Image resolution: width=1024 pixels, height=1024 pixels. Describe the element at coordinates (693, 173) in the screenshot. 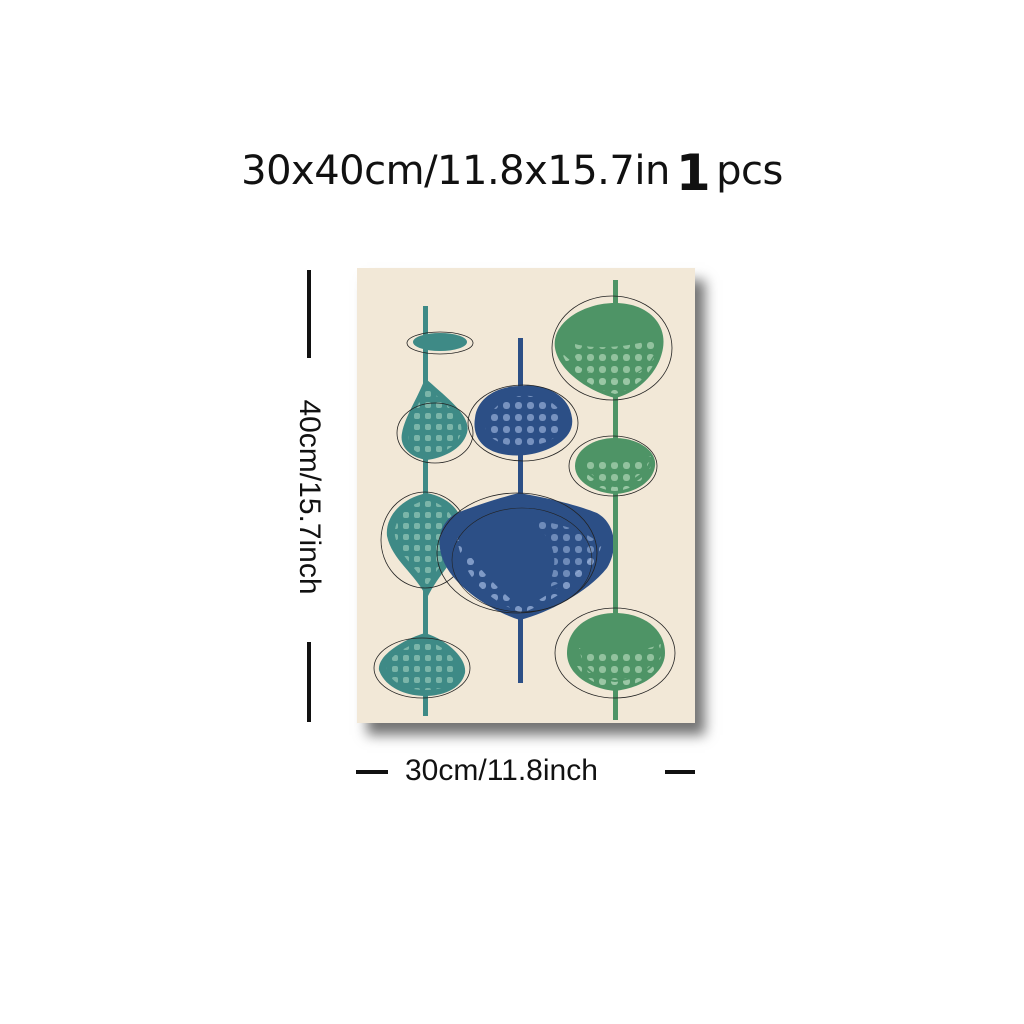

I see `quantity-number: 1` at that location.